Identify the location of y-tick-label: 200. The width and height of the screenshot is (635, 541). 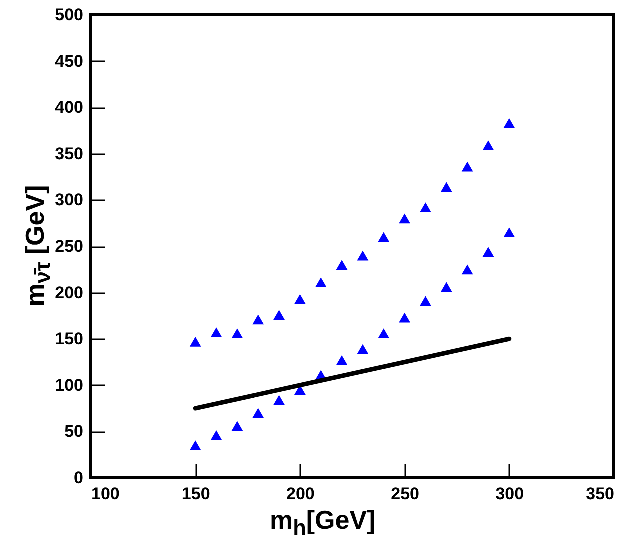
(69, 292).